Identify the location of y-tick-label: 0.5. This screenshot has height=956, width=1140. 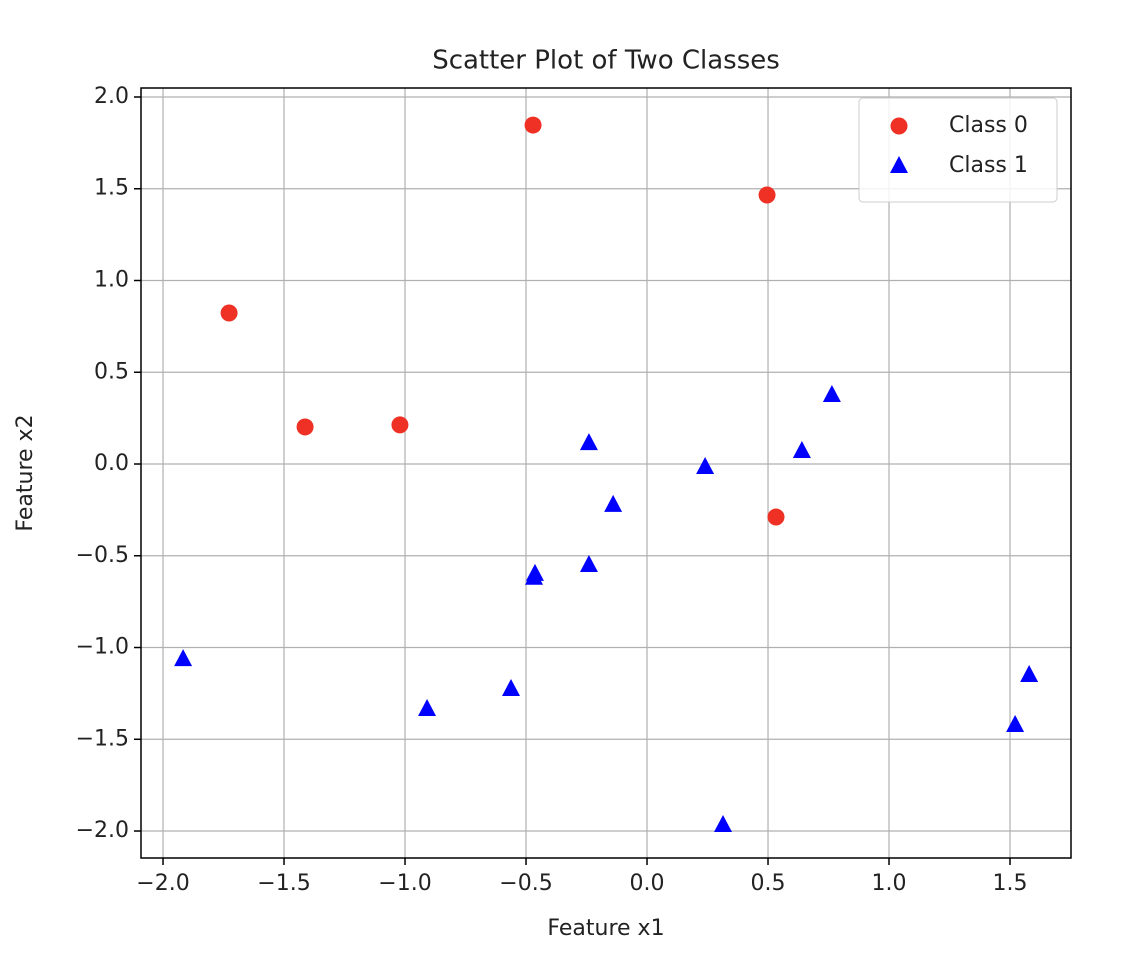
(111, 371).